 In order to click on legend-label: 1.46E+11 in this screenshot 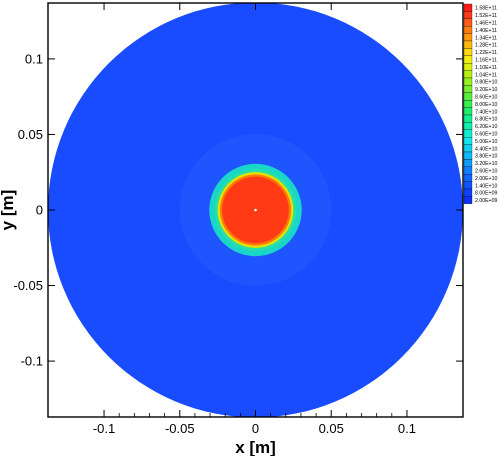, I will do `click(486, 24)`.